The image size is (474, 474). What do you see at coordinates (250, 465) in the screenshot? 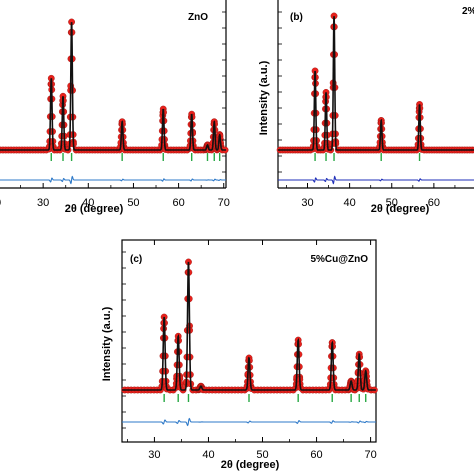
I see `panel-c-xlabel: 2θ (degree)` at bounding box center [250, 465].